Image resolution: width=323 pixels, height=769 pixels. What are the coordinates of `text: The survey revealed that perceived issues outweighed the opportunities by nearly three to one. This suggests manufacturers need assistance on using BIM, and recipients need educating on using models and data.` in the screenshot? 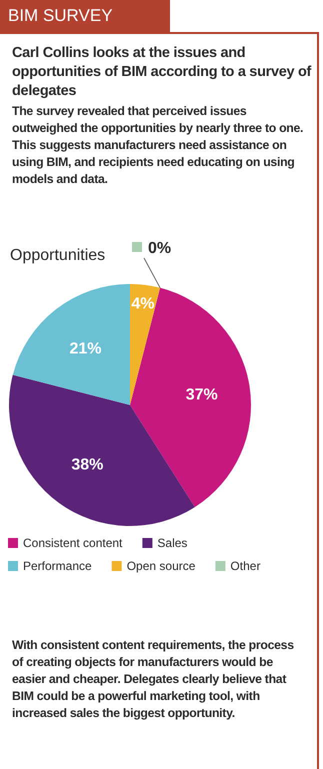 It's located at (158, 145).